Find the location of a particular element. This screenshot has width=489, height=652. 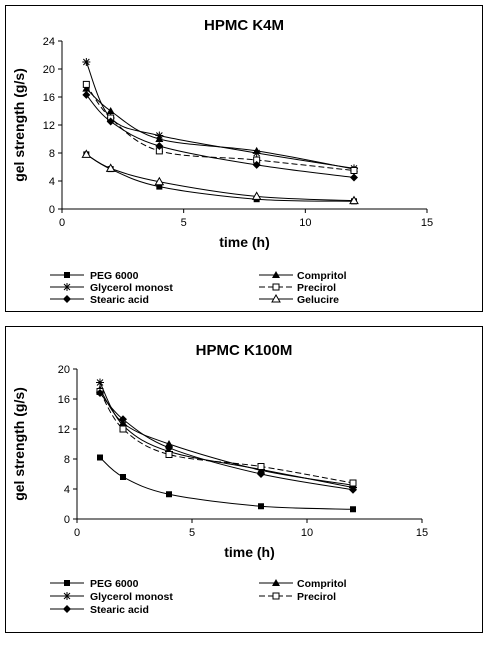

chart-title: HPMC K4M is located at coordinates (244, 25).